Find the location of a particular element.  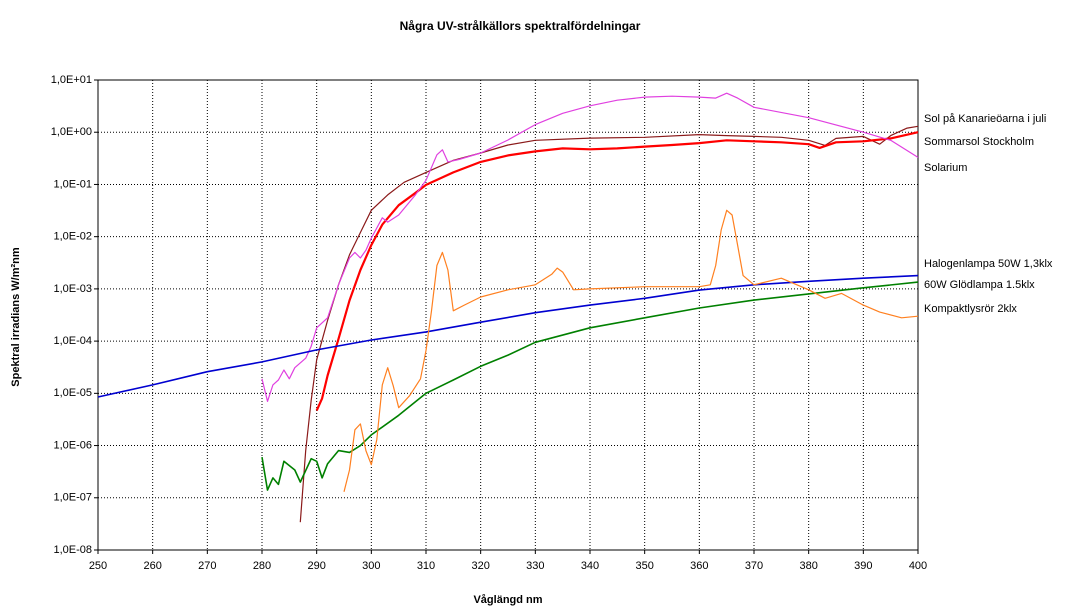

y-tick-label: 1,0E-07 is located at coordinates (72, 498).